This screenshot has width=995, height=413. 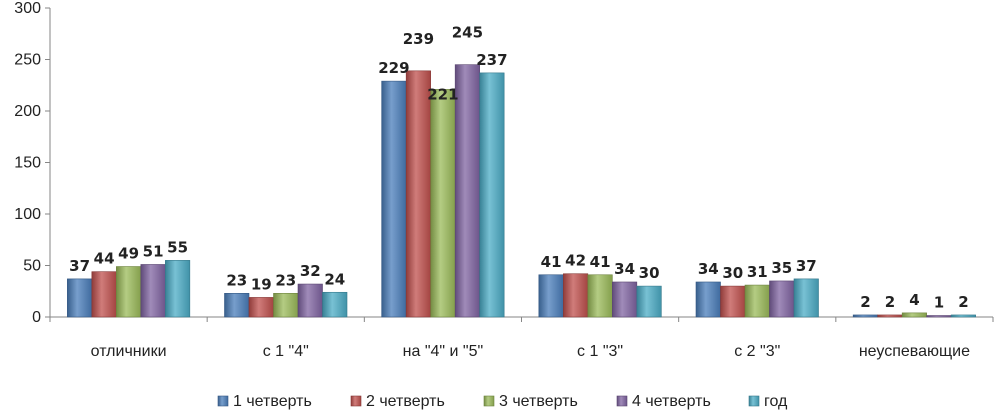 I want to click on data-label: 1, so click(x=939, y=303).